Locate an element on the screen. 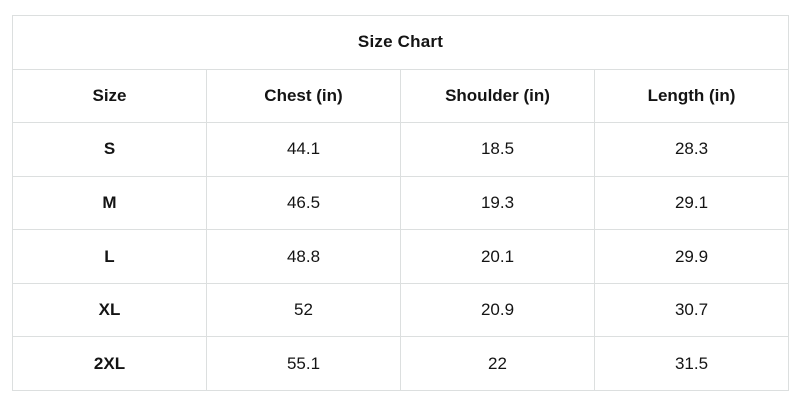 The width and height of the screenshot is (800, 400). shoulder-cell: 19.3 is located at coordinates (497, 203).